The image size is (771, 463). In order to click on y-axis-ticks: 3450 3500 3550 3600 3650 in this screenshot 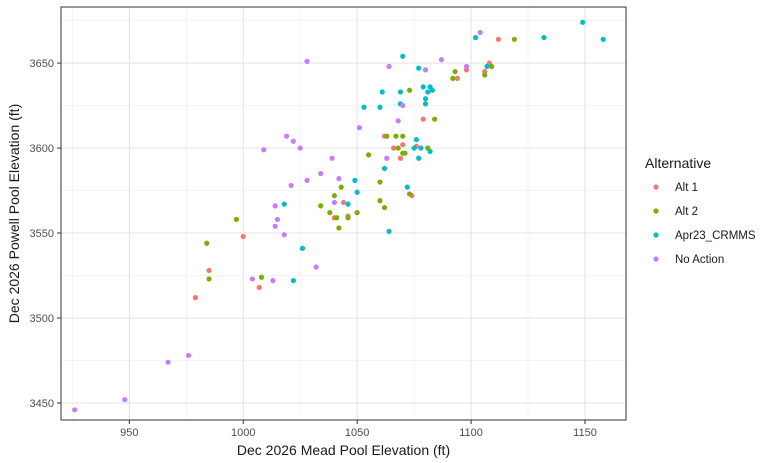, I will do `click(45, 234)`.